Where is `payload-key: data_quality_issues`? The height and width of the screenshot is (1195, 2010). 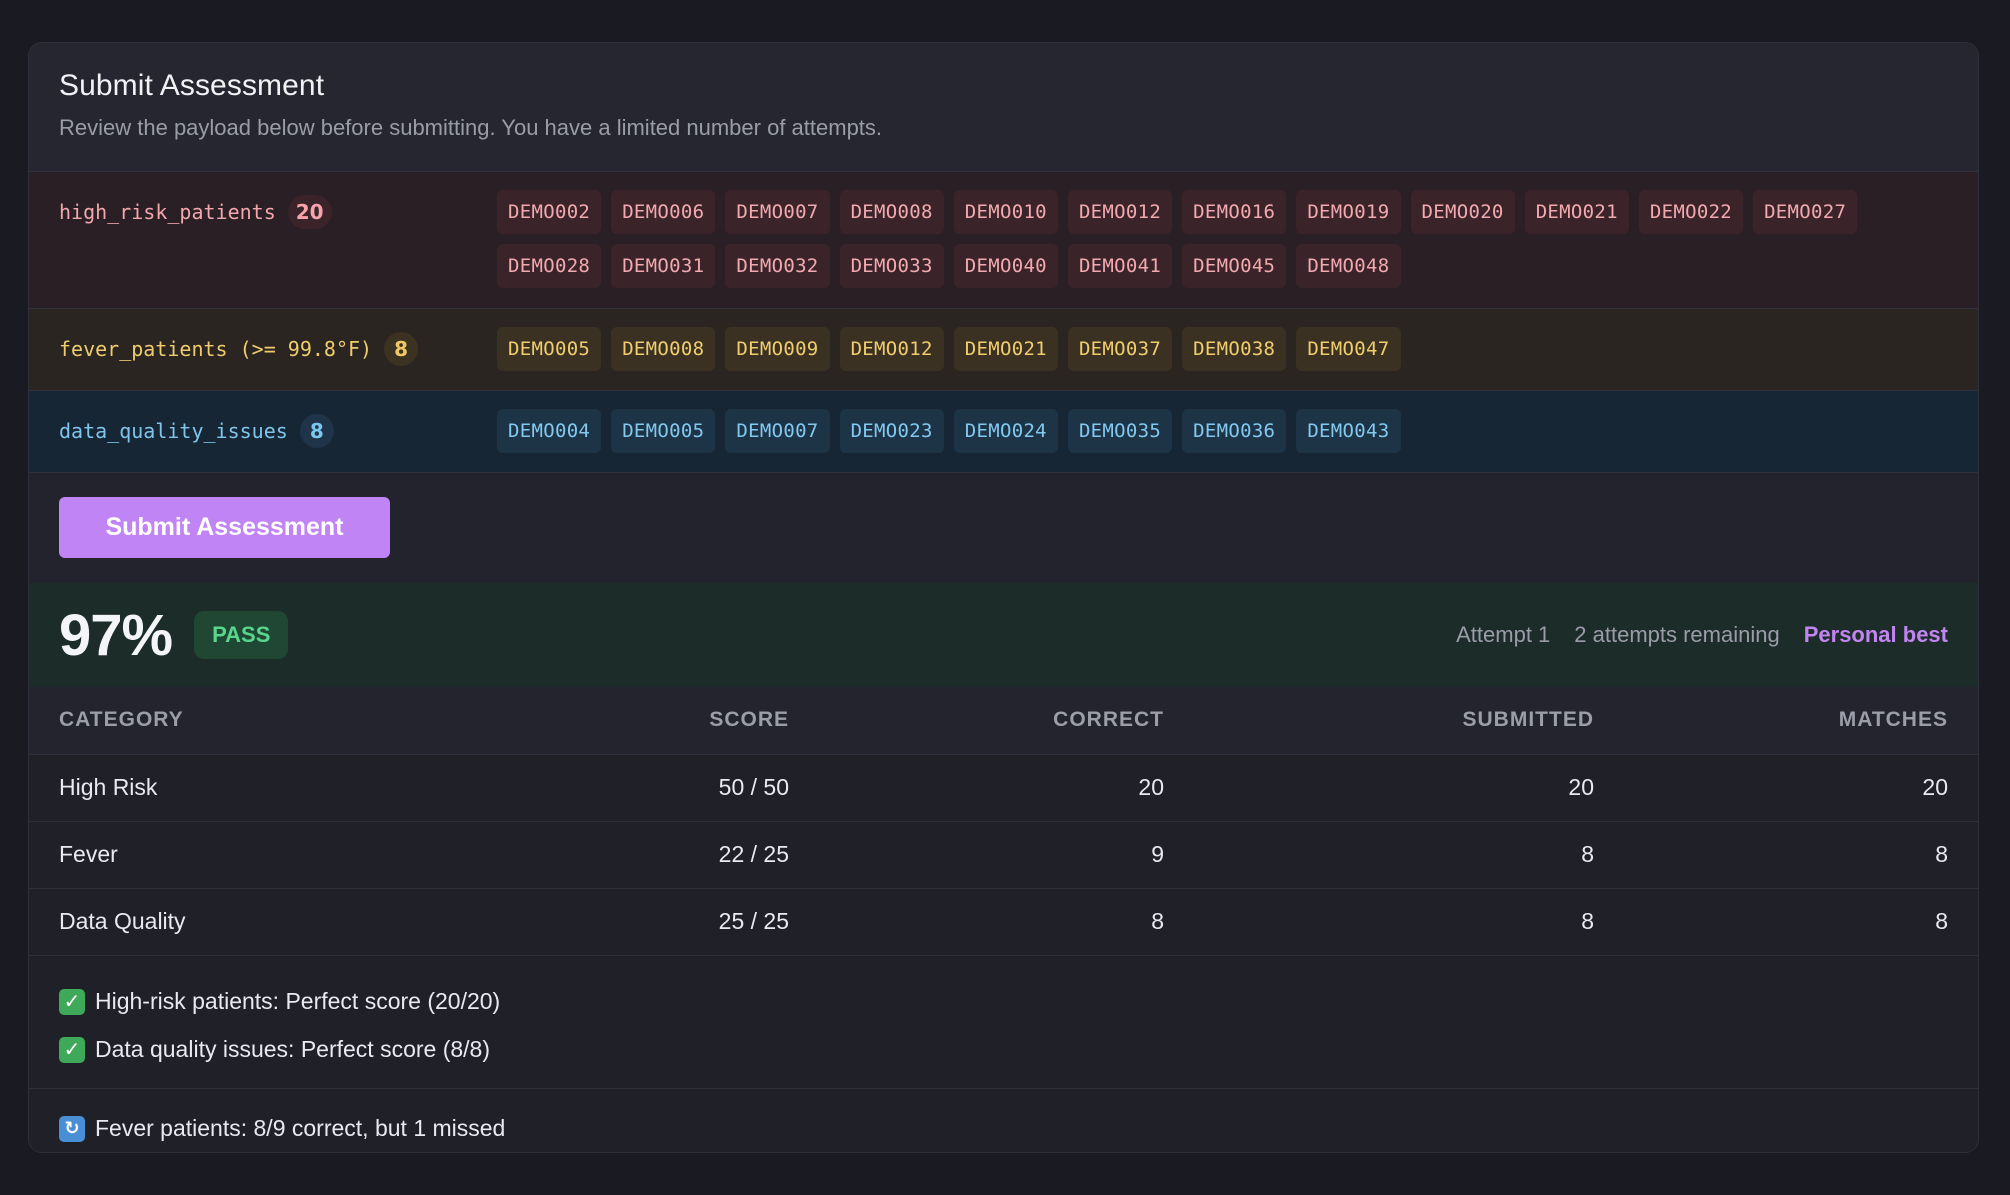 payload-key: data_quality_issues is located at coordinates (173, 431).